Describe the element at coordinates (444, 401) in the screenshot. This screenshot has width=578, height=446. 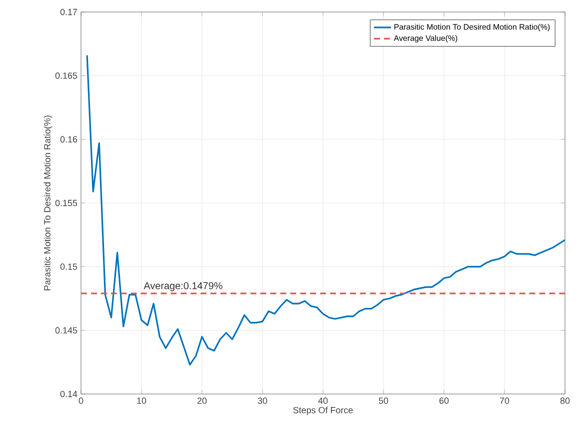
I see `x-tick-label: 60` at that location.